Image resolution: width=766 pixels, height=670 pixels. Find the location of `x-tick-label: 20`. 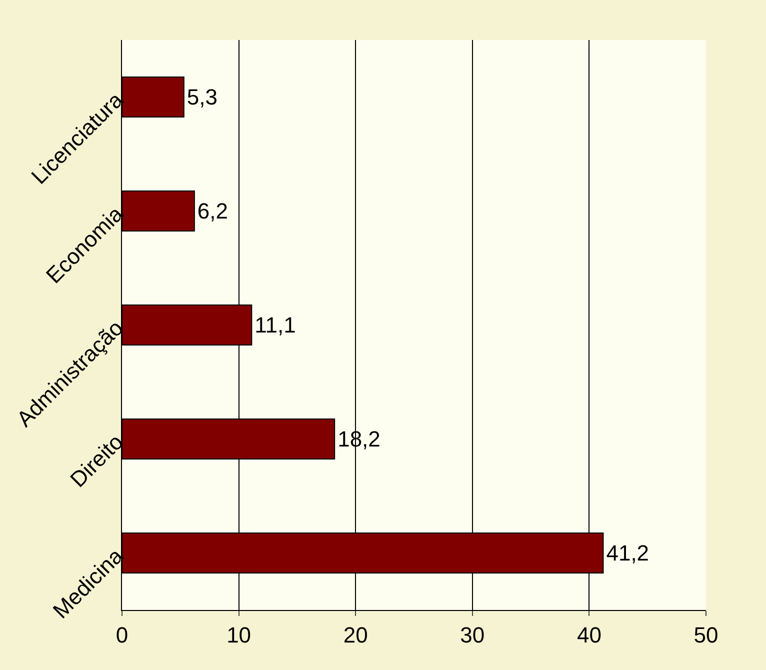

x-tick-label: 20 is located at coordinates (355, 635).